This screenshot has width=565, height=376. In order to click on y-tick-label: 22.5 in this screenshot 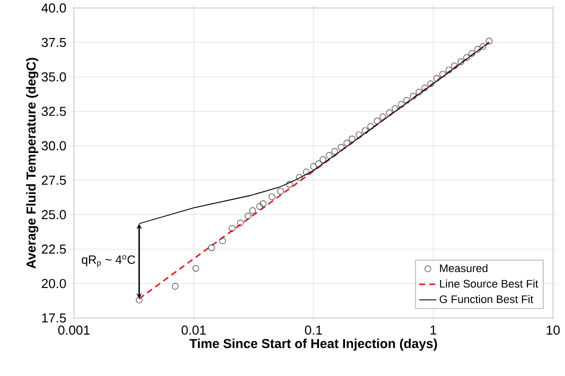, I will do `click(54, 249)`.